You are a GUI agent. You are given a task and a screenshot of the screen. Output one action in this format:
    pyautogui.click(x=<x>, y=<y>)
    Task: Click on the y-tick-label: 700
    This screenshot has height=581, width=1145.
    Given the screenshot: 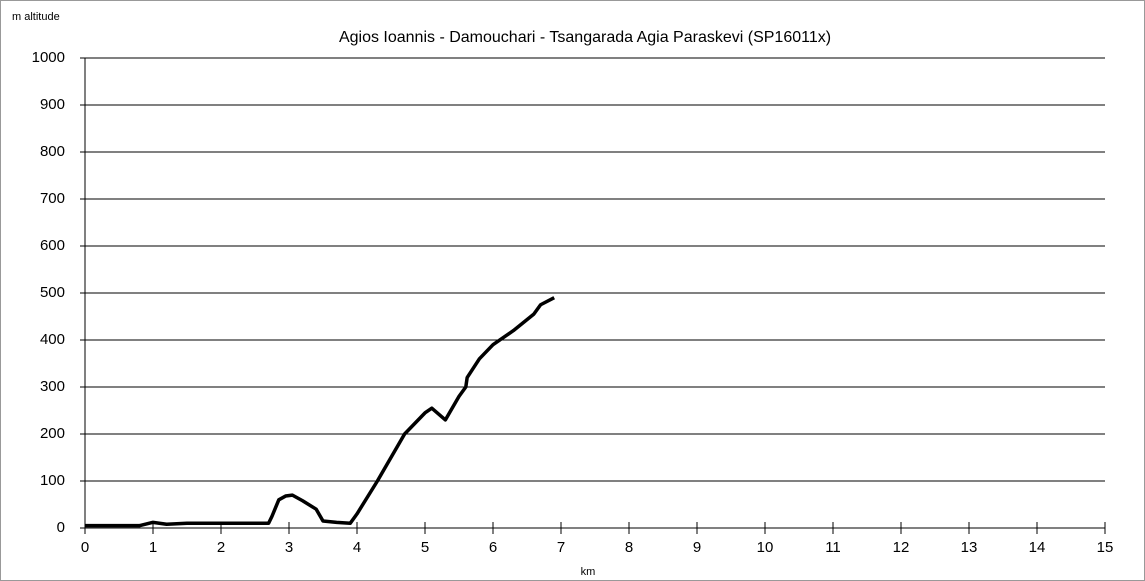 What is the action you would take?
    pyautogui.click(x=52, y=198)
    